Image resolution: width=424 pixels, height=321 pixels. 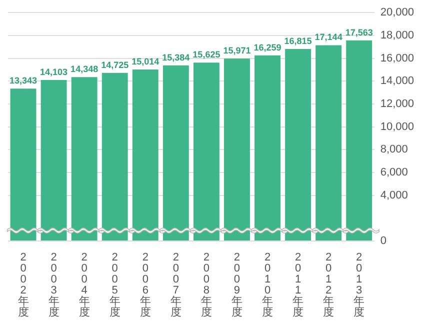 What do you see at coordinates (145, 285) in the screenshot?
I see `x-tick-label: 2006年度` at bounding box center [145, 285].